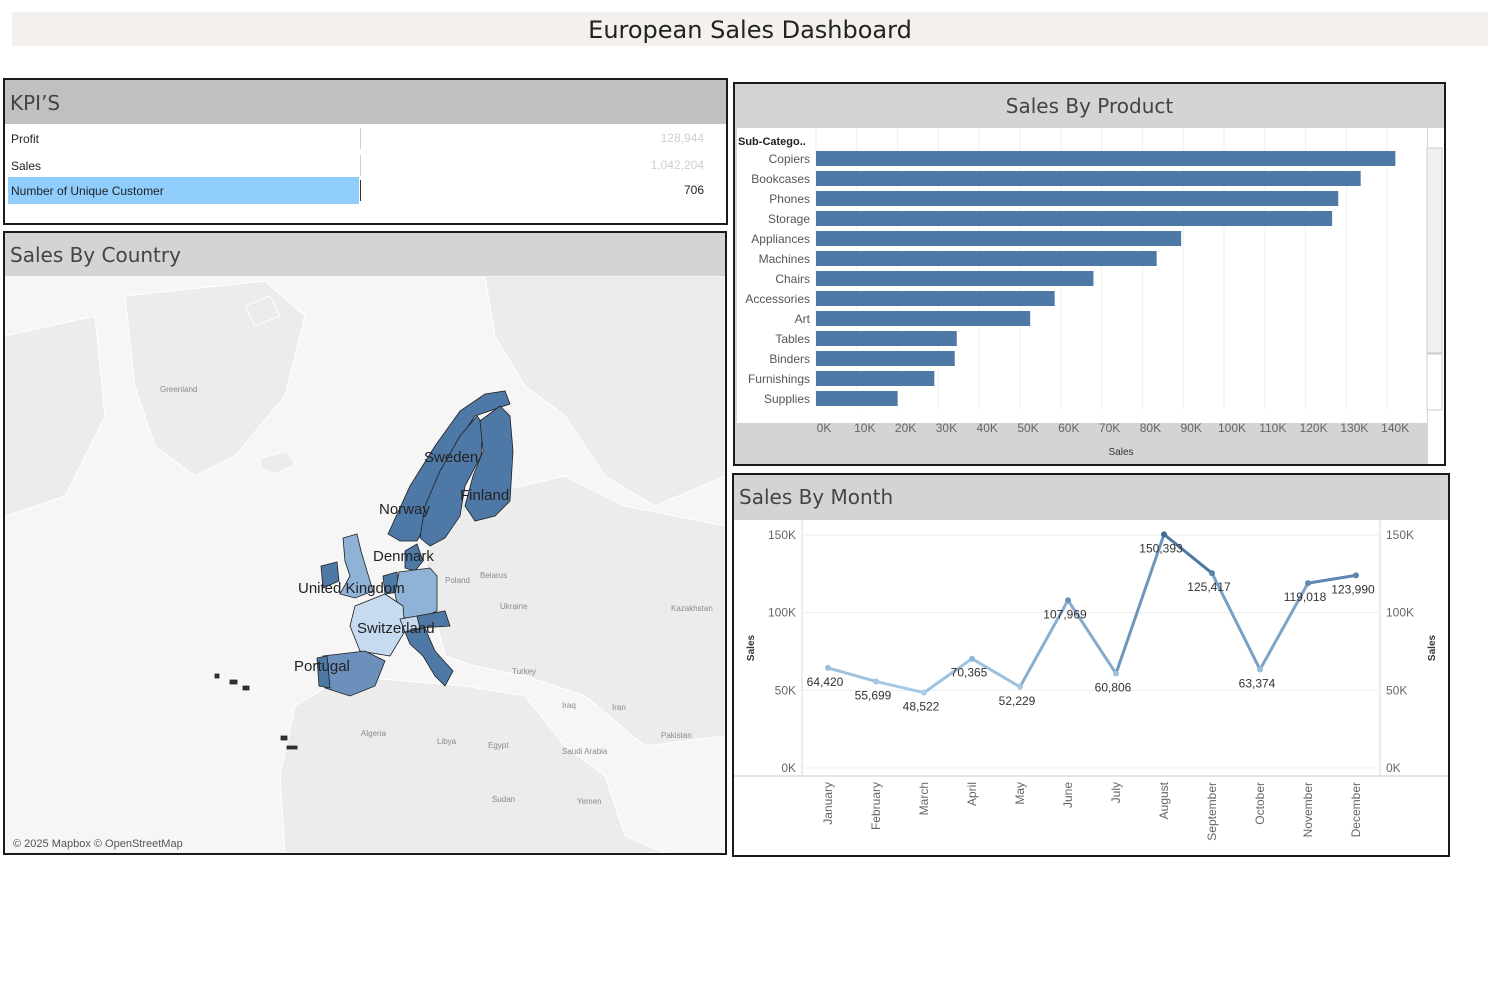  What do you see at coordinates (1434, 382) in the screenshot?
I see `scrollbar-thumb` at bounding box center [1434, 382].